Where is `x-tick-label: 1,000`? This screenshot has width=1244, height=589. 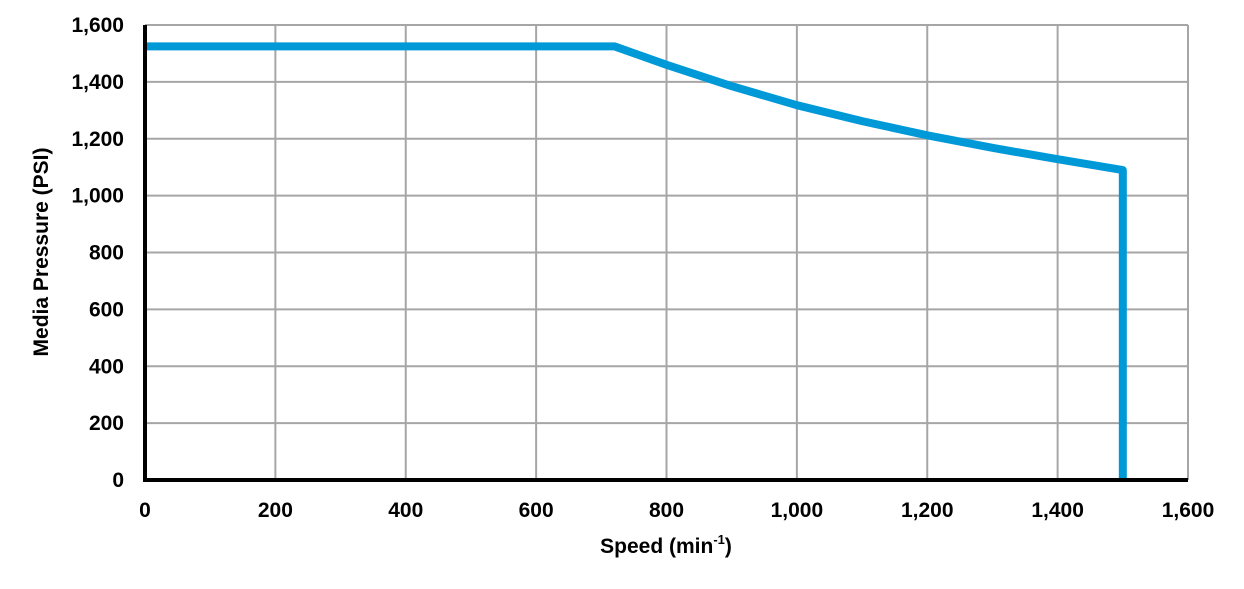
x-tick-label: 1,000 is located at coordinates (797, 510).